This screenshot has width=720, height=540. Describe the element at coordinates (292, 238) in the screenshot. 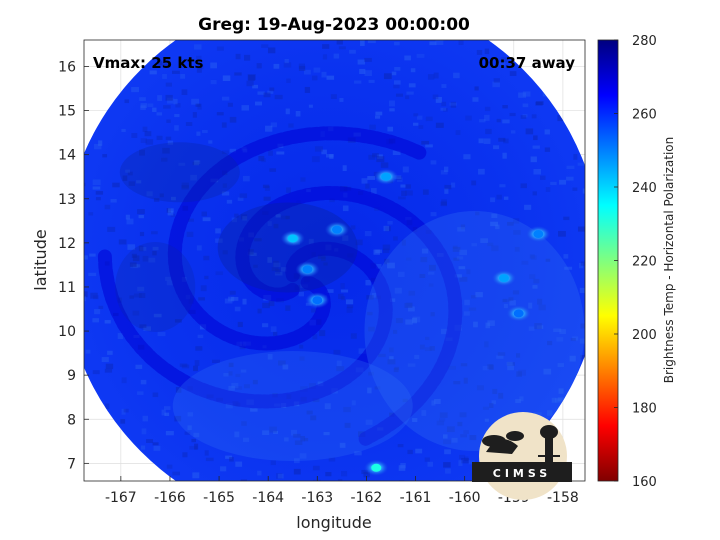

I see `warm-spot` at that location.